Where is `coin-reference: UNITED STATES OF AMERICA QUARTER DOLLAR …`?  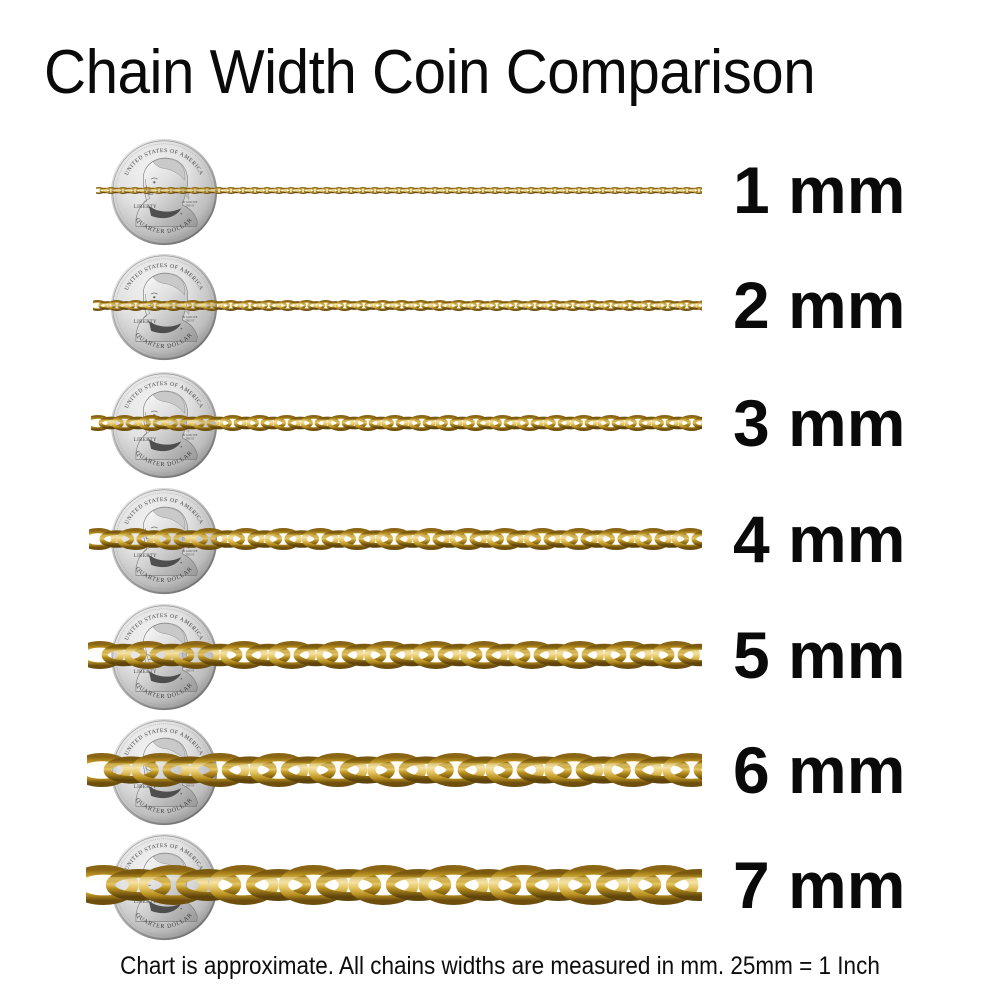 coin-reference: UNITED STATES OF AMERICA QUARTER DOLLAR … is located at coordinates (164, 541).